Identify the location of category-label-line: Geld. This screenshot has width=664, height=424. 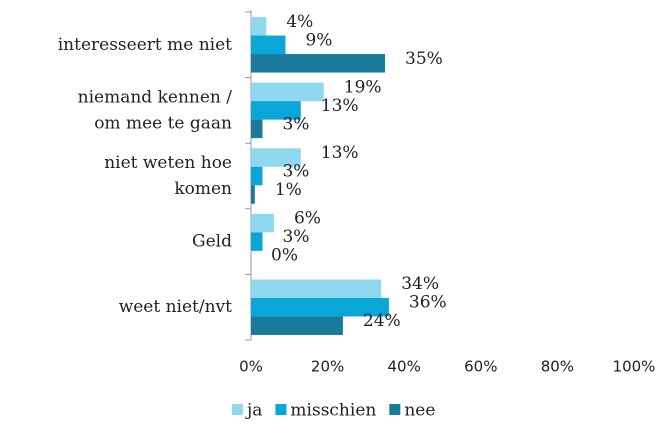
(212, 241).